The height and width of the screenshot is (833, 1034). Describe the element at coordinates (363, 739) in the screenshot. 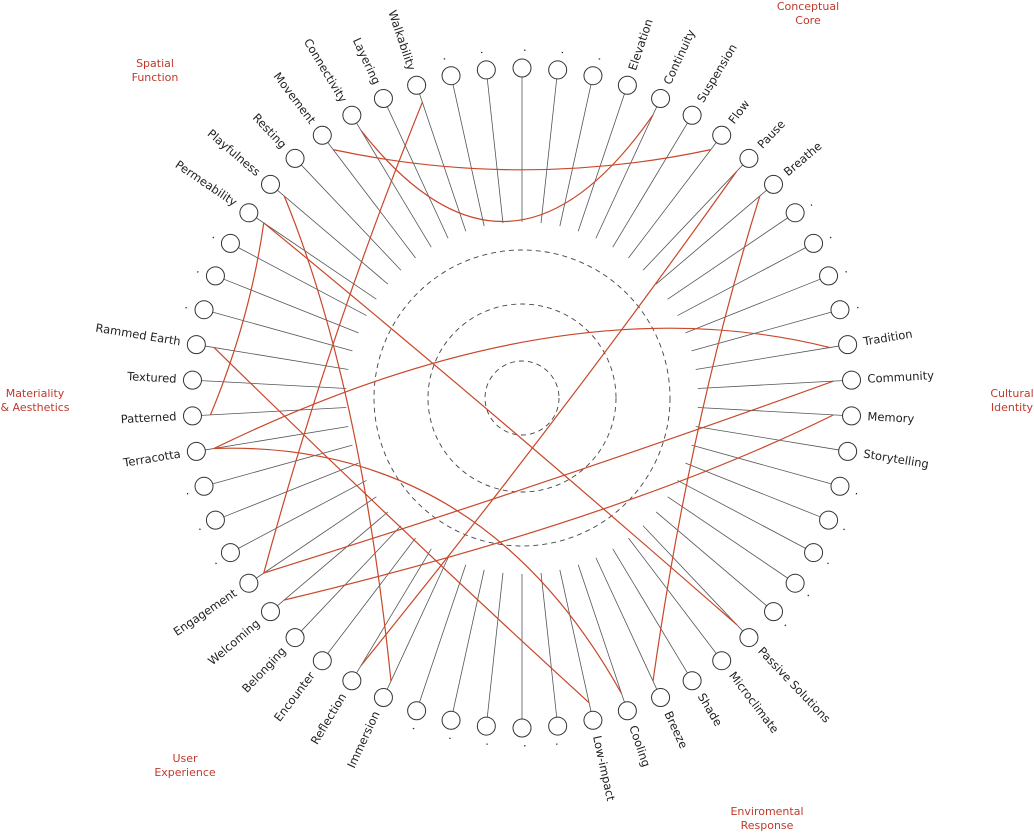

I see `node-label: Immersion` at that location.